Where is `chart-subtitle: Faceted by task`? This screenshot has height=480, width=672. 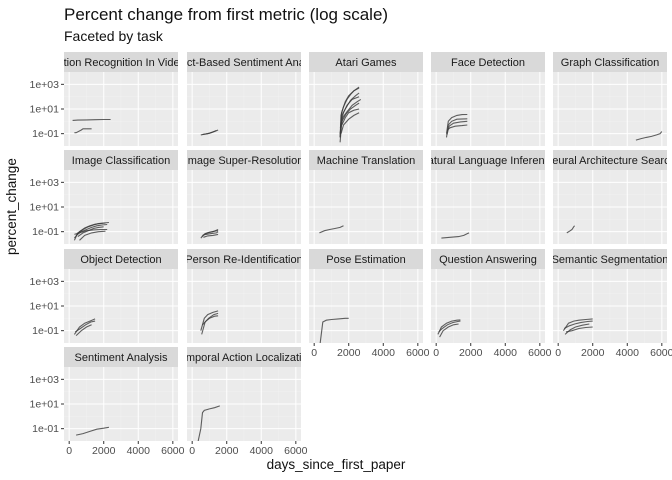
chart-subtitle: Faceted by task is located at coordinates (113, 36).